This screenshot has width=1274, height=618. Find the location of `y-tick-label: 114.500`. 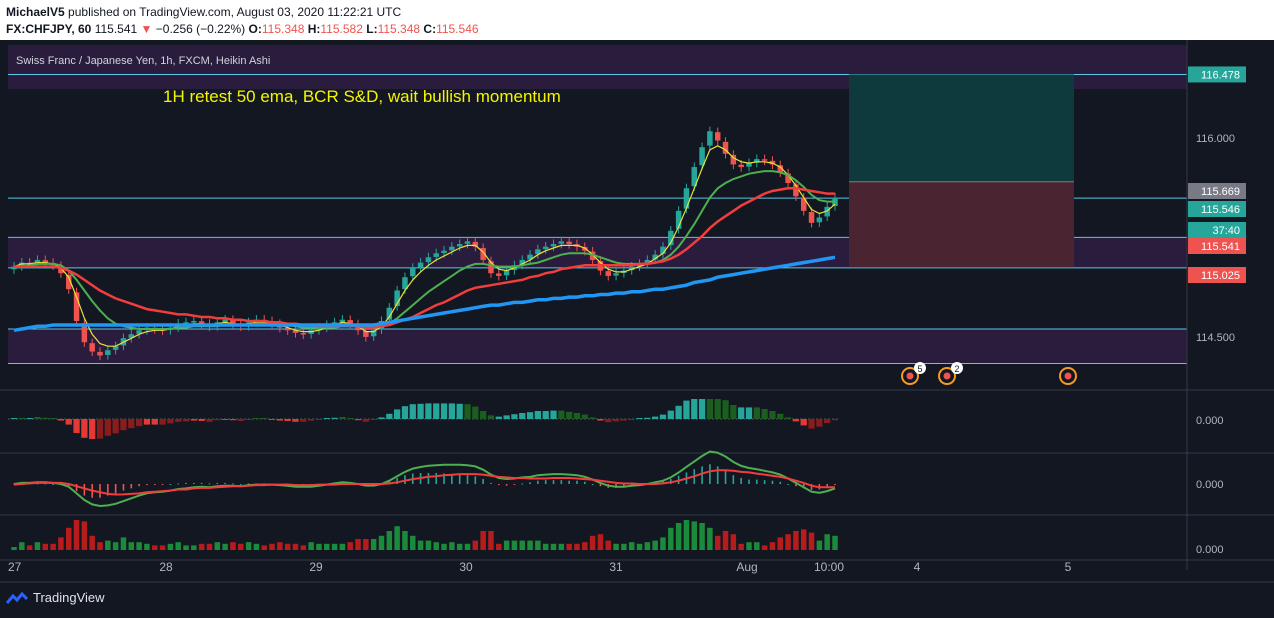

y-tick-label: 114.500 is located at coordinates (1215, 338).